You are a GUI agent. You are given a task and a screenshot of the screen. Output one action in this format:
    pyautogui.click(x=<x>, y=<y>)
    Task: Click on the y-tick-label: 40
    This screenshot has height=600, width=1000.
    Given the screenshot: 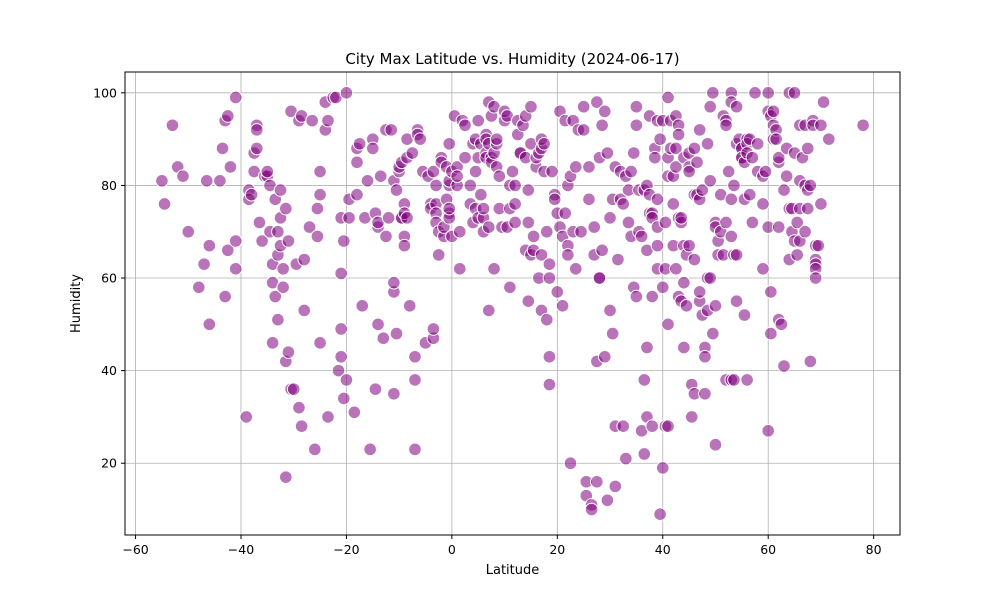 What is the action you would take?
    pyautogui.click(x=109, y=370)
    